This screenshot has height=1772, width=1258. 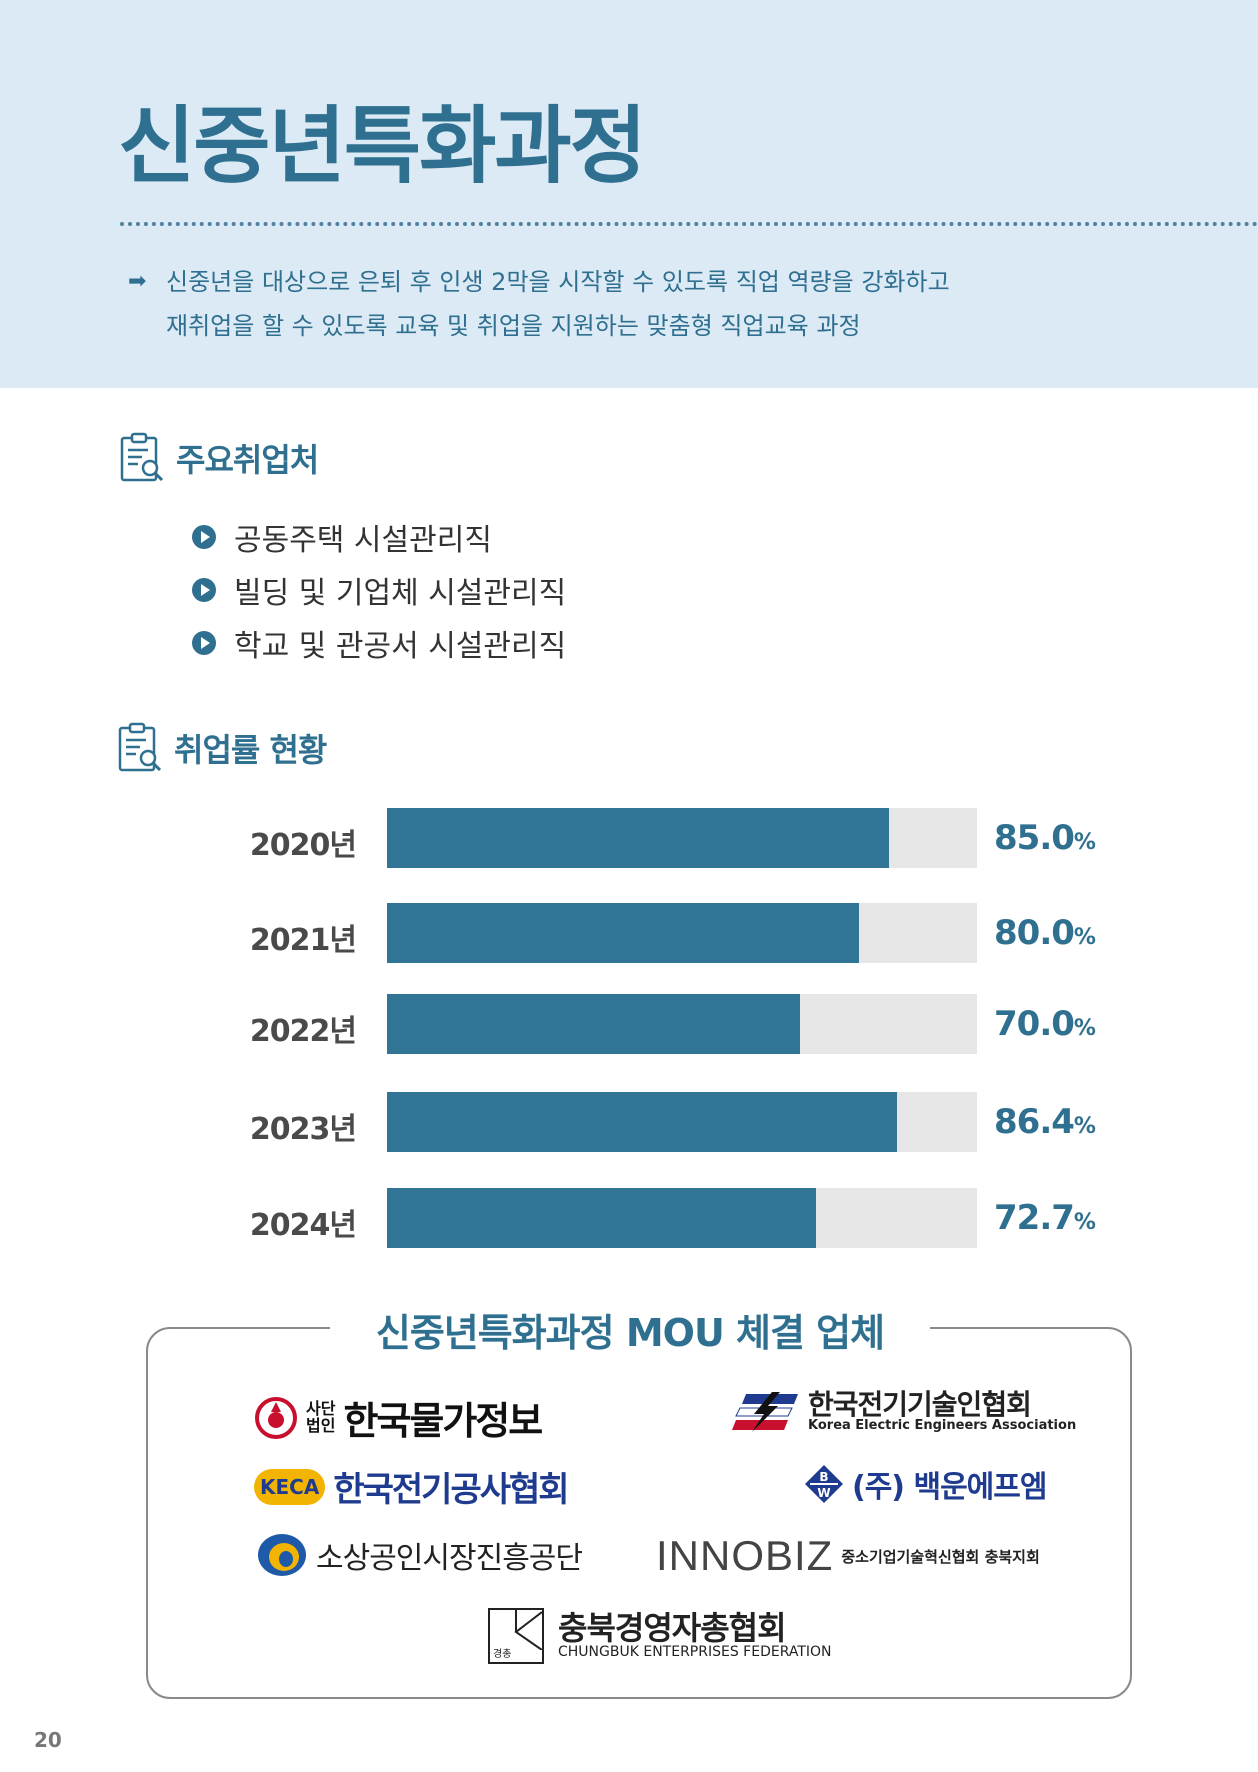 What do you see at coordinates (823, 1477) in the screenshot?
I see `svg-text: B` at bounding box center [823, 1477].